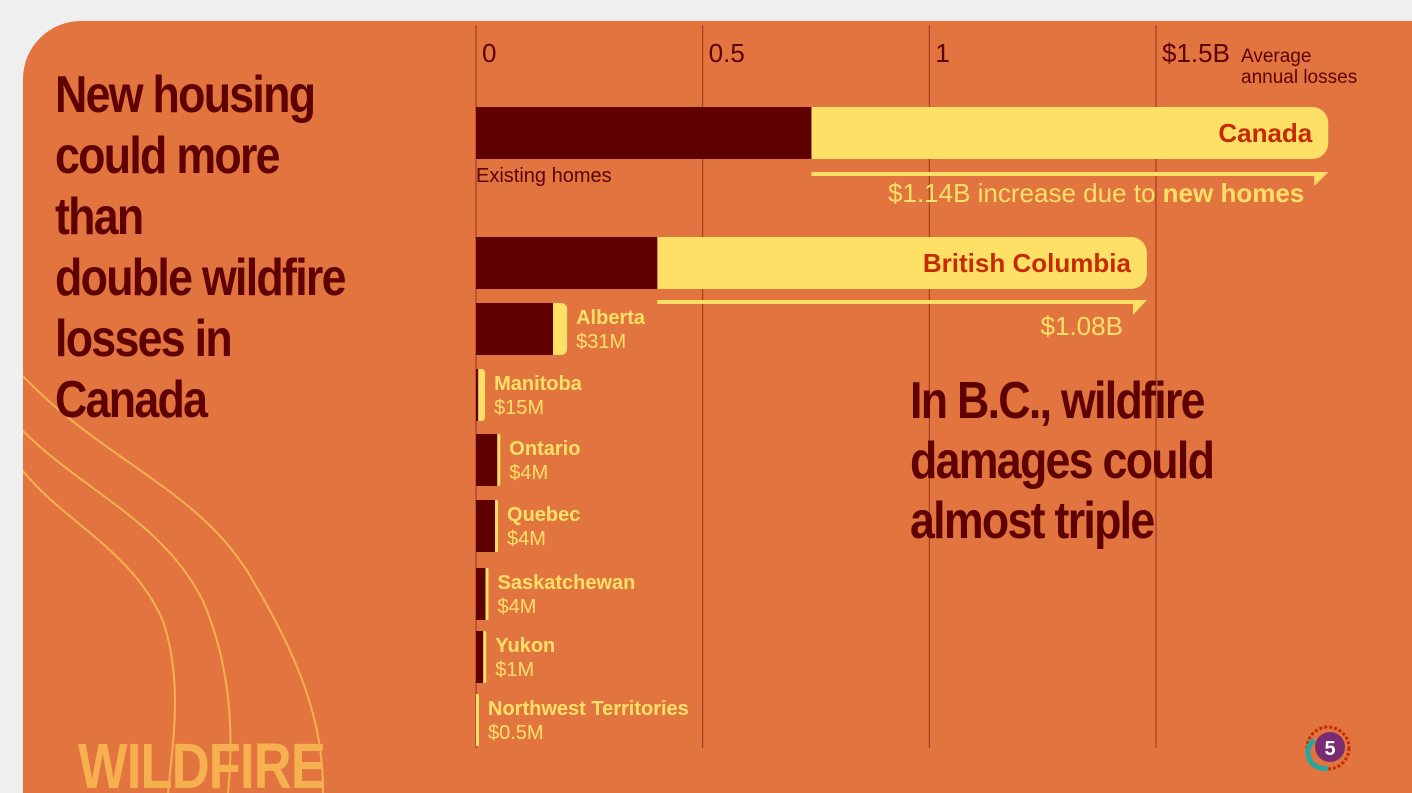 This screenshot has height=793, width=1412. What do you see at coordinates (544, 449) in the screenshot?
I see `province-name: Ontario` at bounding box center [544, 449].